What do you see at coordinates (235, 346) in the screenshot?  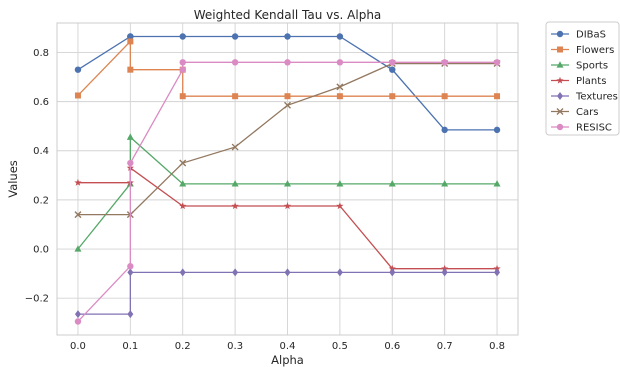 I see `x-tick-label: 0.3` at bounding box center [235, 346].